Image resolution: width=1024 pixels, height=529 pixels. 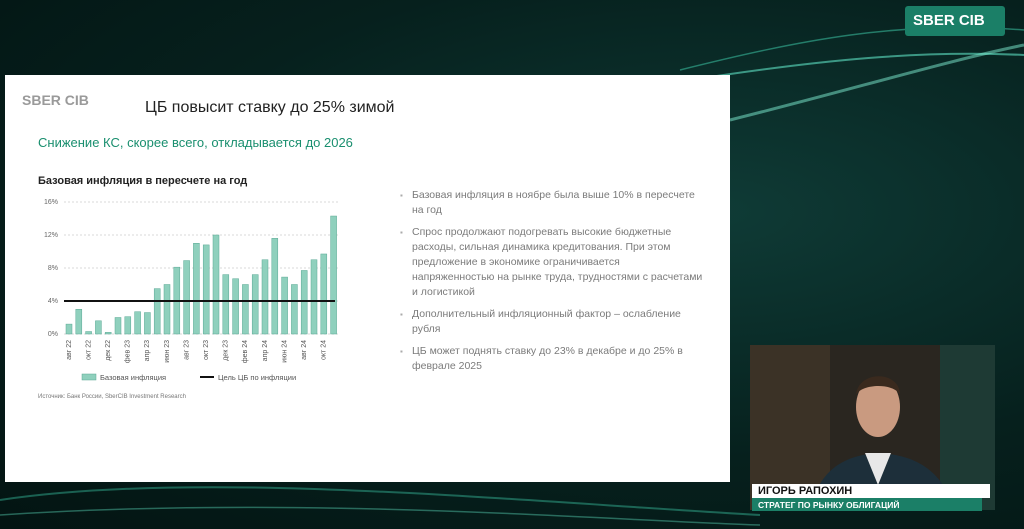 What do you see at coordinates (829, 505) in the screenshot?
I see `caption-role: СТРАТЕГ ПО РЫНКУ ОБЛИГАЦИЙ` at bounding box center [829, 505].